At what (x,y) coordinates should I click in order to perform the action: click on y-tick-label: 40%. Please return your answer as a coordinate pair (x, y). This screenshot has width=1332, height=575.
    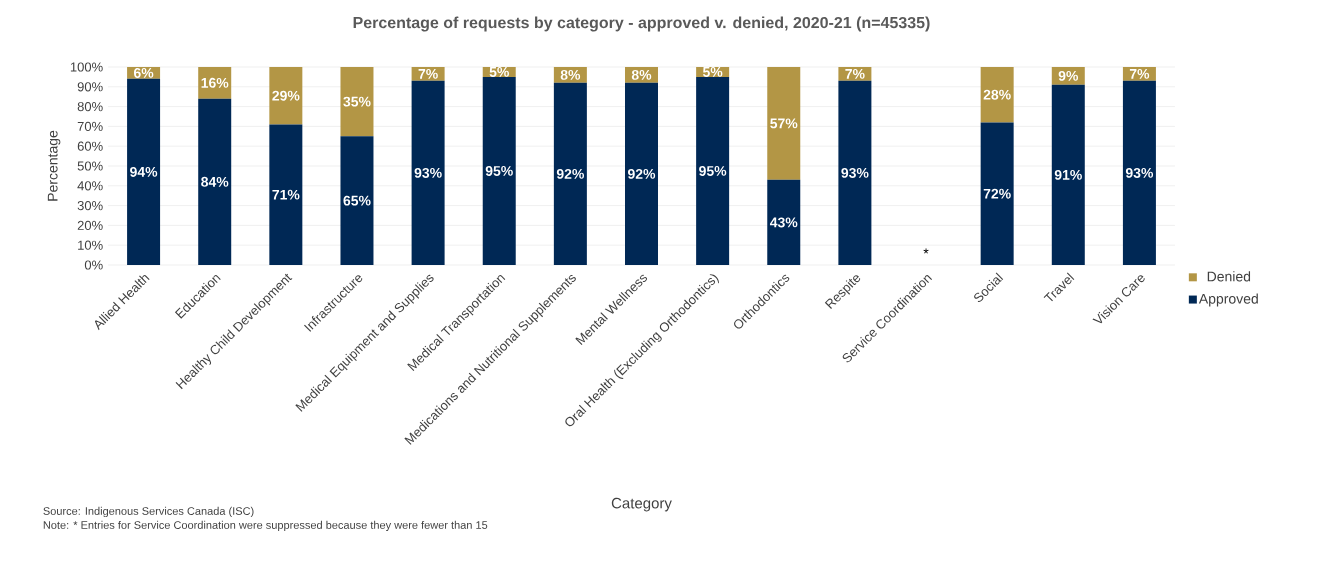
    Looking at the image, I should click on (90, 186).